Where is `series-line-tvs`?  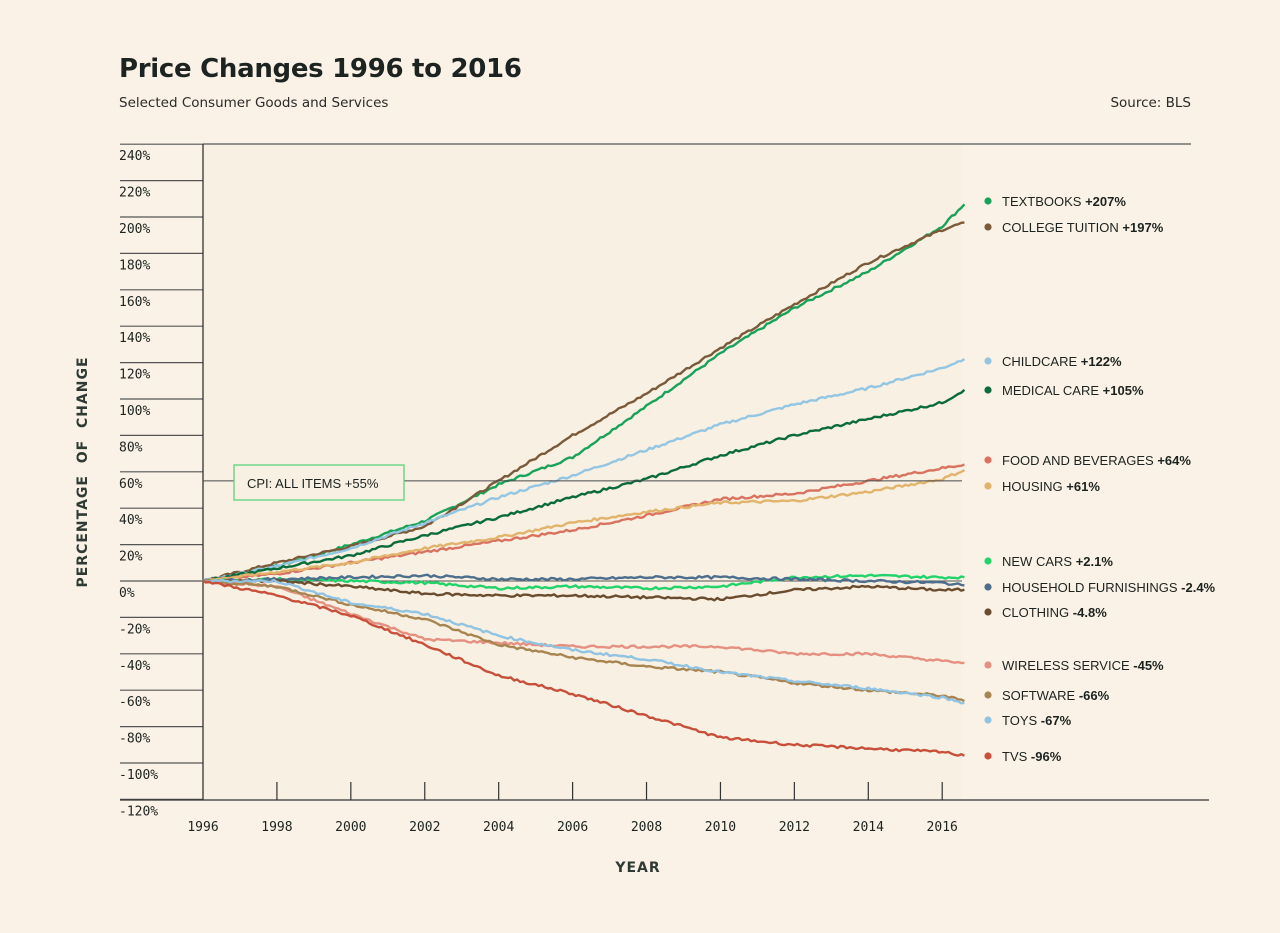
series-line-tvs is located at coordinates (583, 668).